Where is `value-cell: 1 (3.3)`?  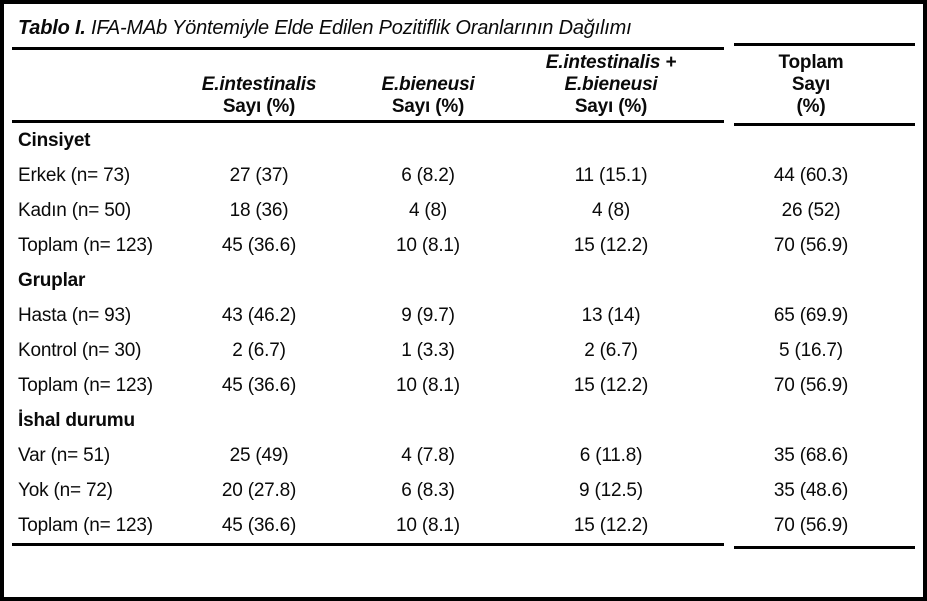
value-cell: 1 (3.3) is located at coordinates (428, 350).